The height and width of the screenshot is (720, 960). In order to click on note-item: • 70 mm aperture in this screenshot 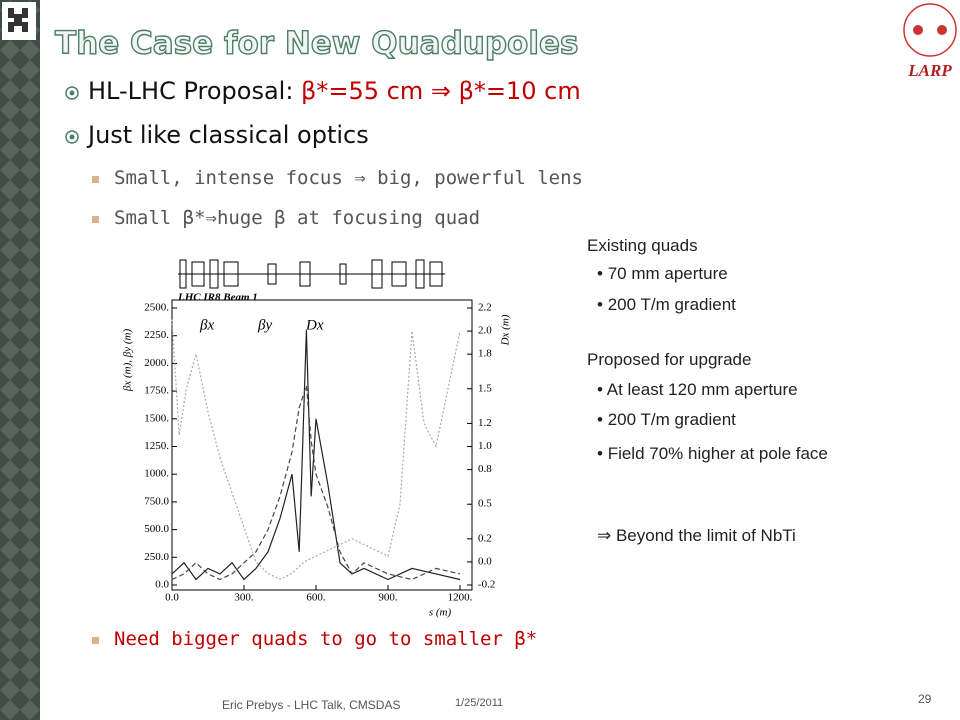, I will do `click(662, 273)`.